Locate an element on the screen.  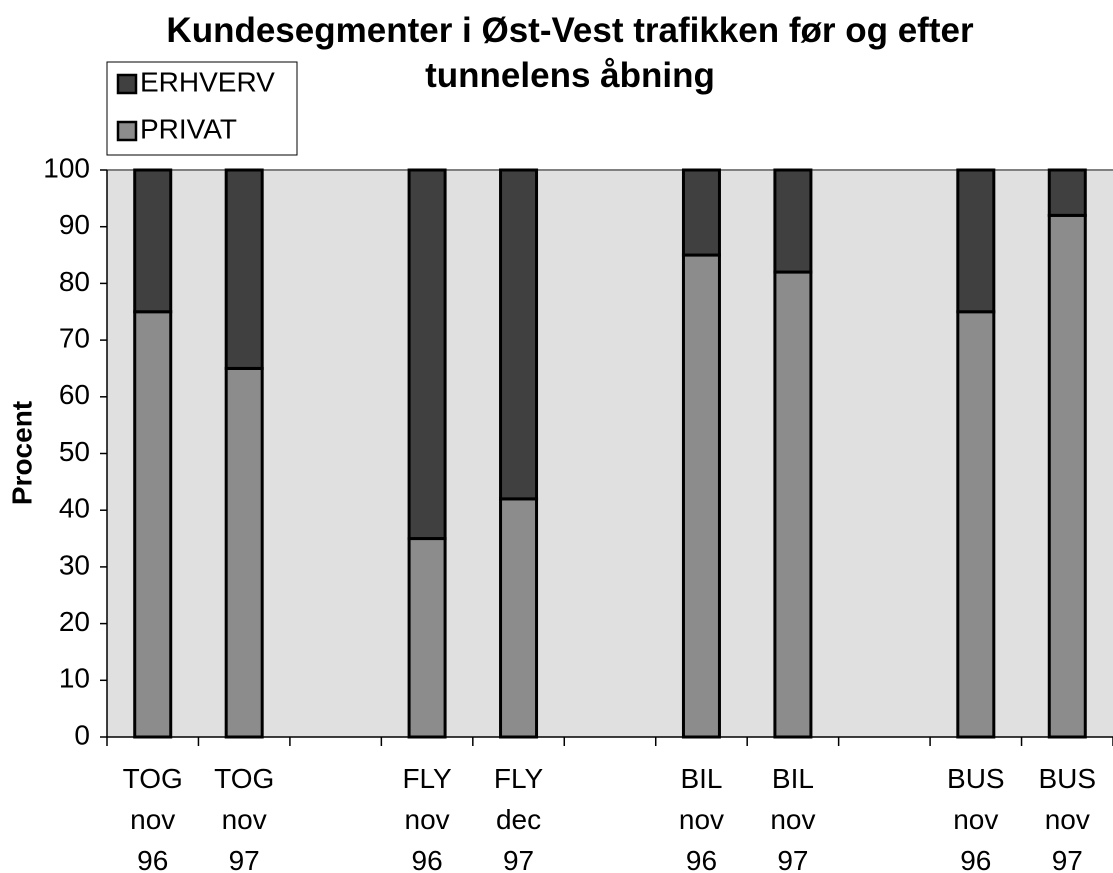
y-tick-label: 40 is located at coordinates (74, 508).